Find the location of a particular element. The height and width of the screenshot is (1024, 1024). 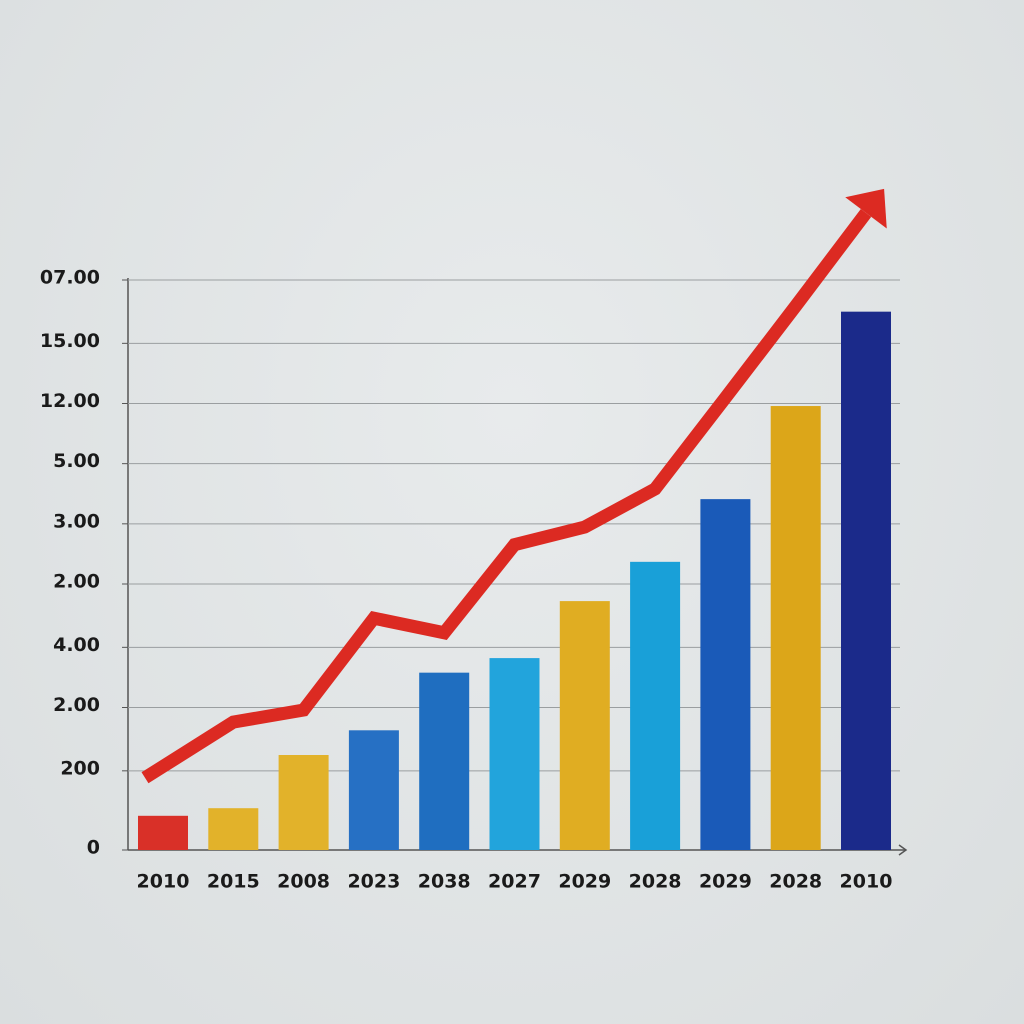

x-tick-label: 2023 is located at coordinates (373, 882).